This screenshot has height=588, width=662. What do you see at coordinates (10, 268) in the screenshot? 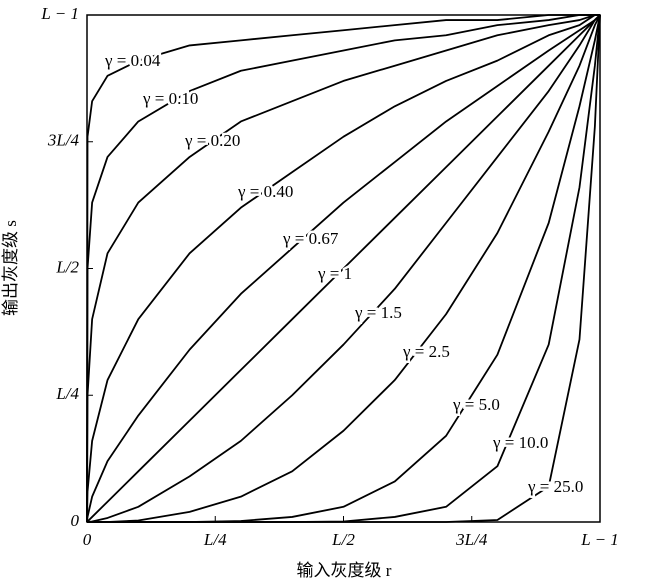
I see `y-axis-label: 输出灰度级 s` at bounding box center [10, 268].